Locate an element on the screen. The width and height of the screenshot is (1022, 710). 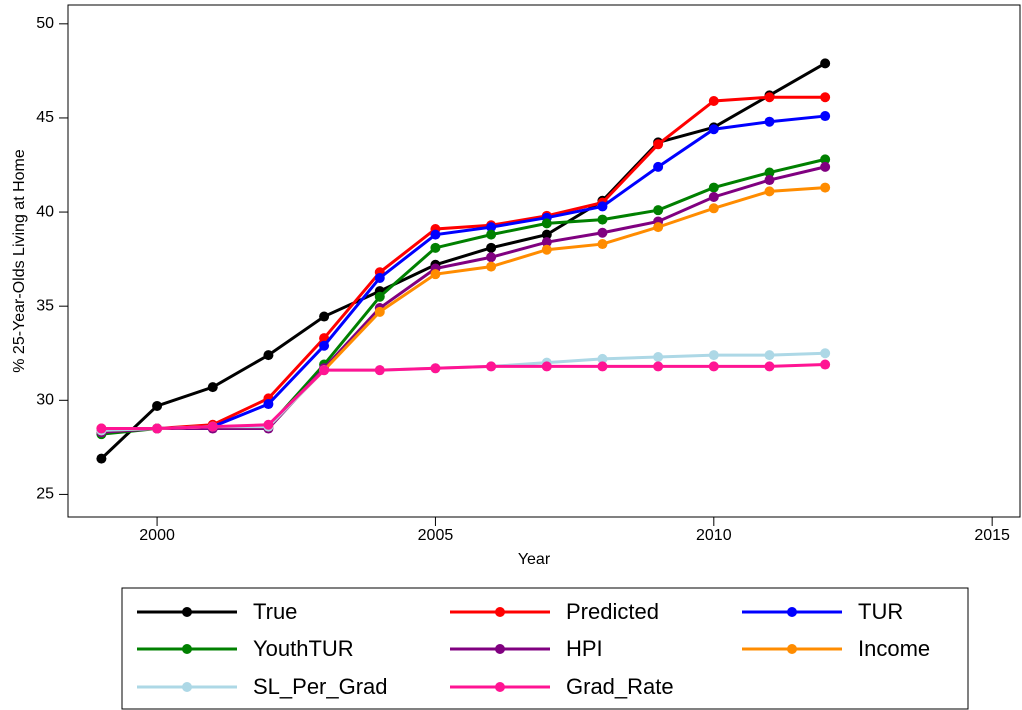
legend-label: TUR is located at coordinates (880, 611).